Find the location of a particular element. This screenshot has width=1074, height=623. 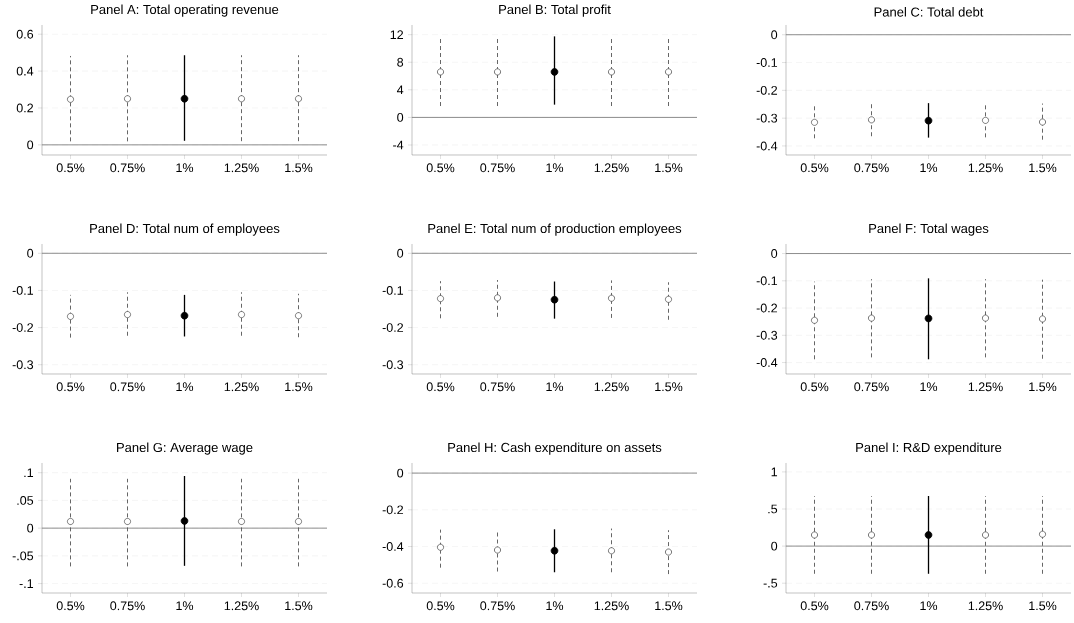

chart-title: Panel G: Average wage is located at coordinates (185, 448).